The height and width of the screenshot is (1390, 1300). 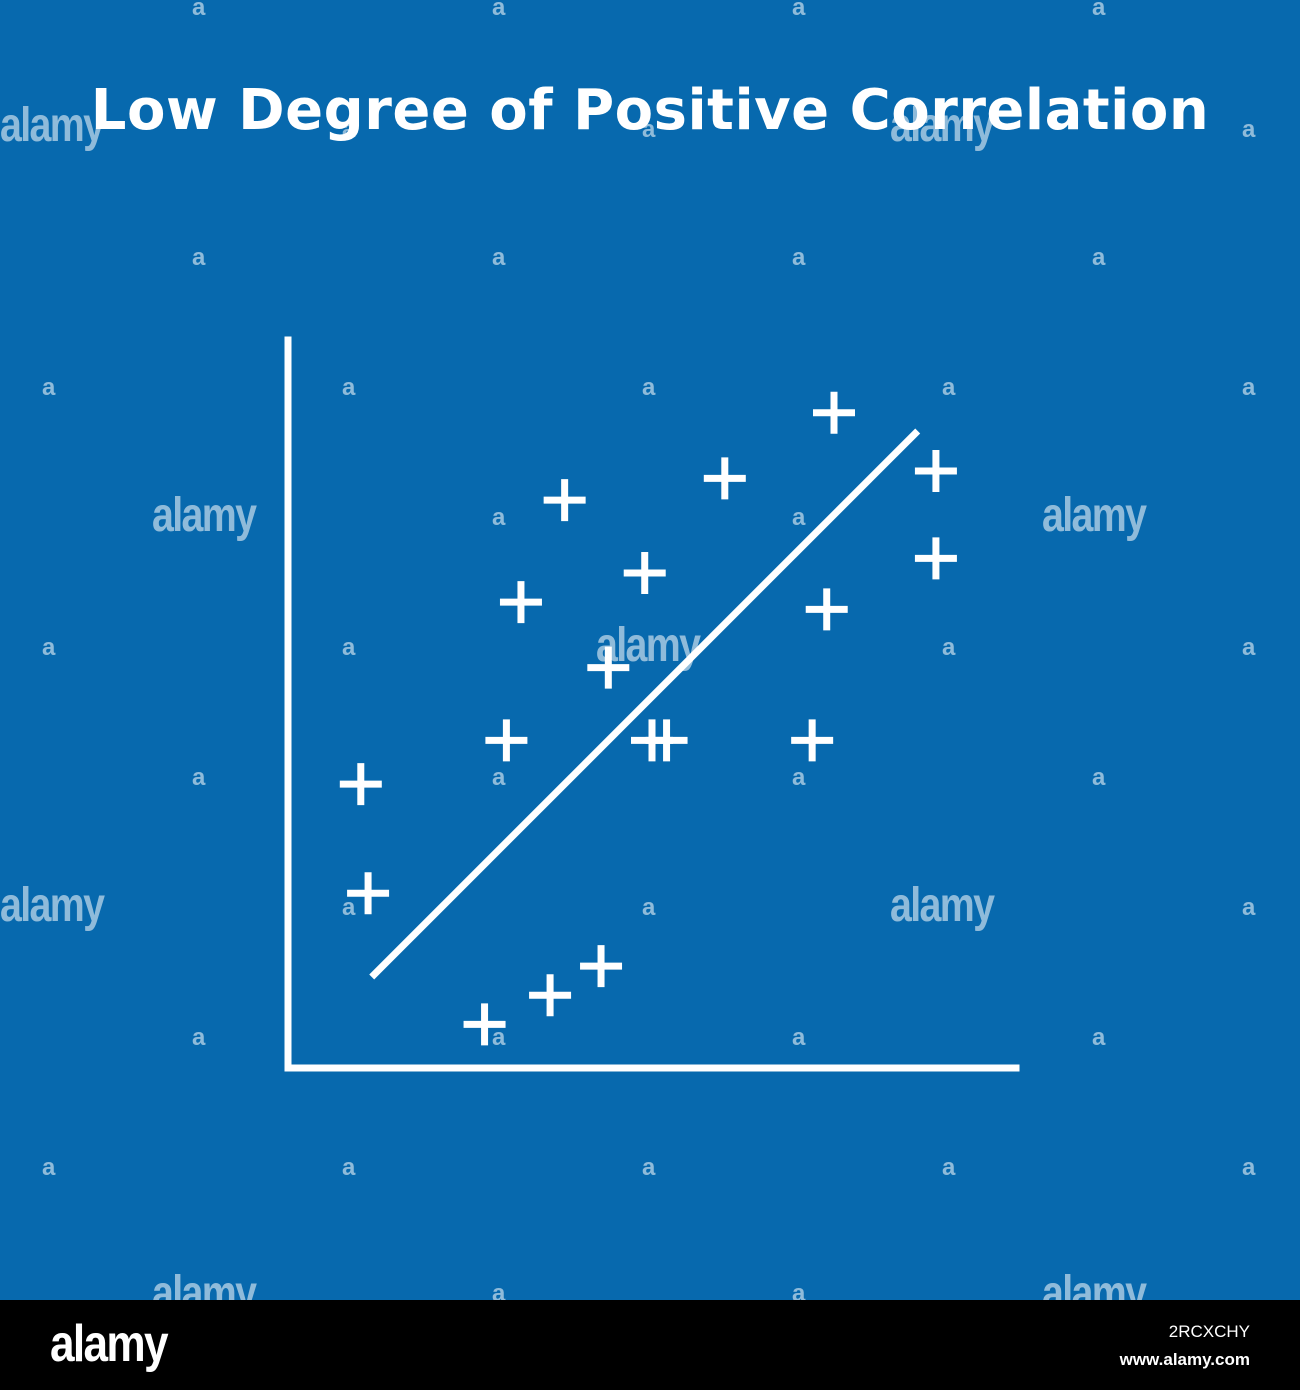 What do you see at coordinates (1209, 1331) in the screenshot?
I see `image-id: 2RCXCHY` at bounding box center [1209, 1331].